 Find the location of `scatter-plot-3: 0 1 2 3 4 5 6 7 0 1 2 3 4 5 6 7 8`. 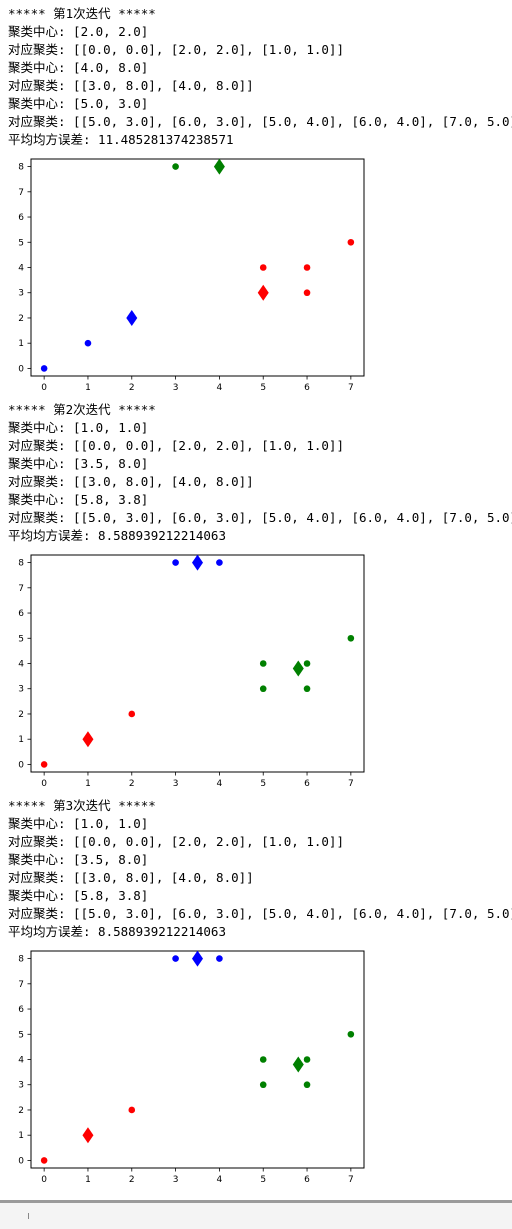

scatter-plot-3: 0 1 2 3 4 5 6 7 0 1 2 3 4 5 6 7 8 is located at coordinates (191, 1067).